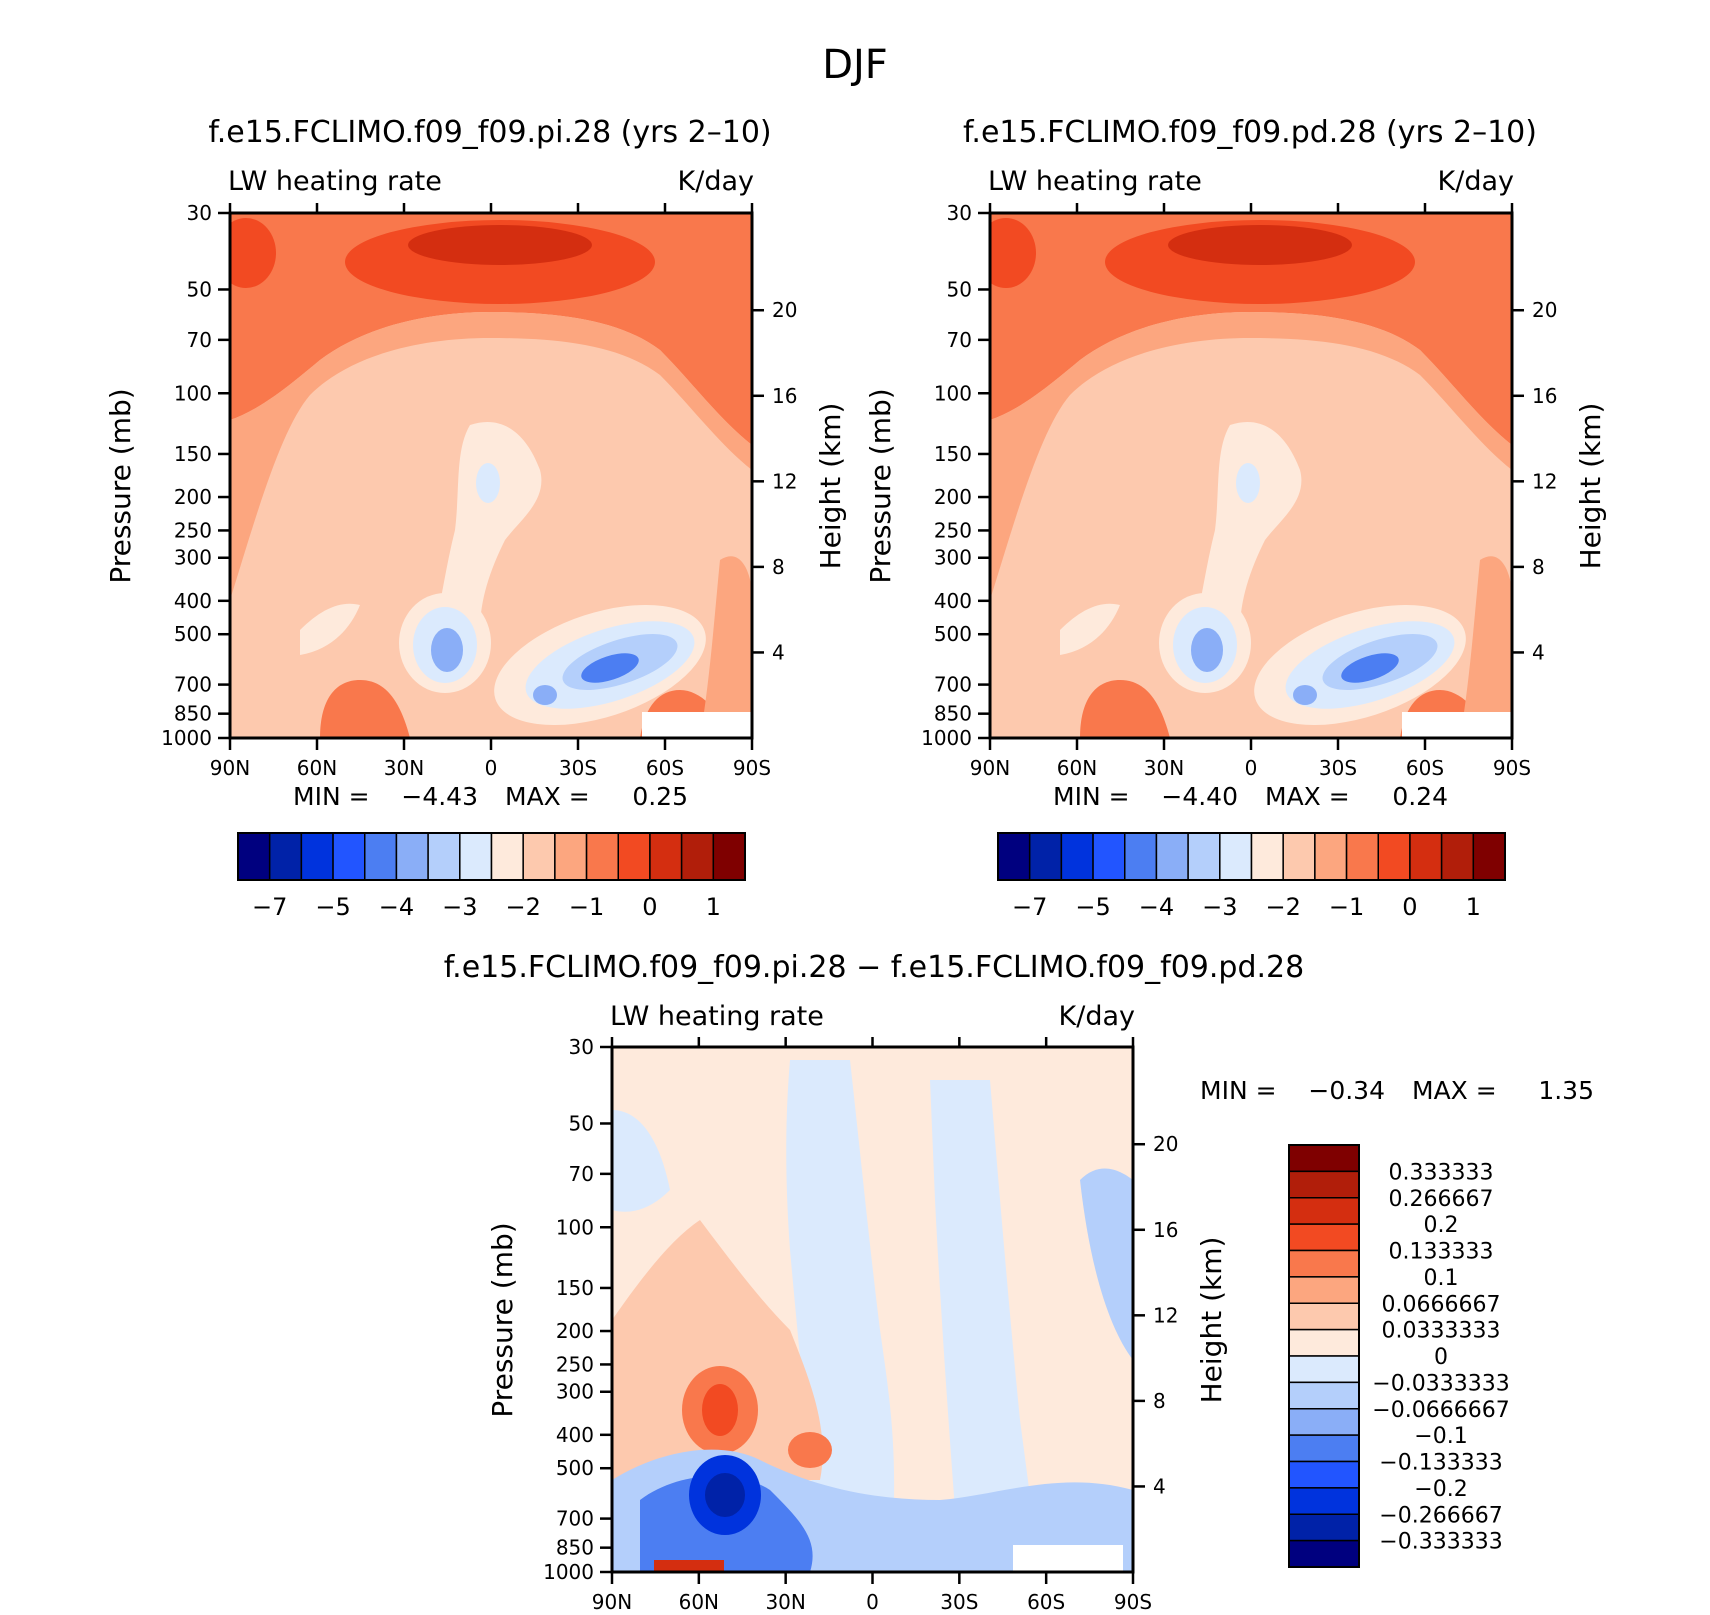 This screenshot has height=1615, width=1710. What do you see at coordinates (1219, 907) in the screenshot?
I see `pd-colorbar-label: −3` at bounding box center [1219, 907].